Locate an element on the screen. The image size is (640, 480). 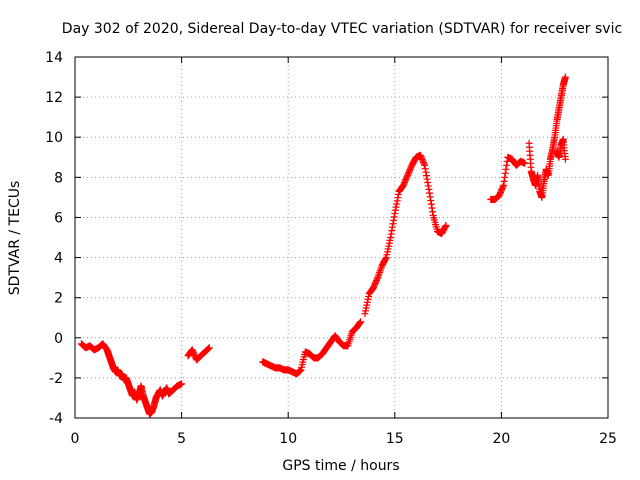
y-tick-label: 8 is located at coordinates (58, 178).